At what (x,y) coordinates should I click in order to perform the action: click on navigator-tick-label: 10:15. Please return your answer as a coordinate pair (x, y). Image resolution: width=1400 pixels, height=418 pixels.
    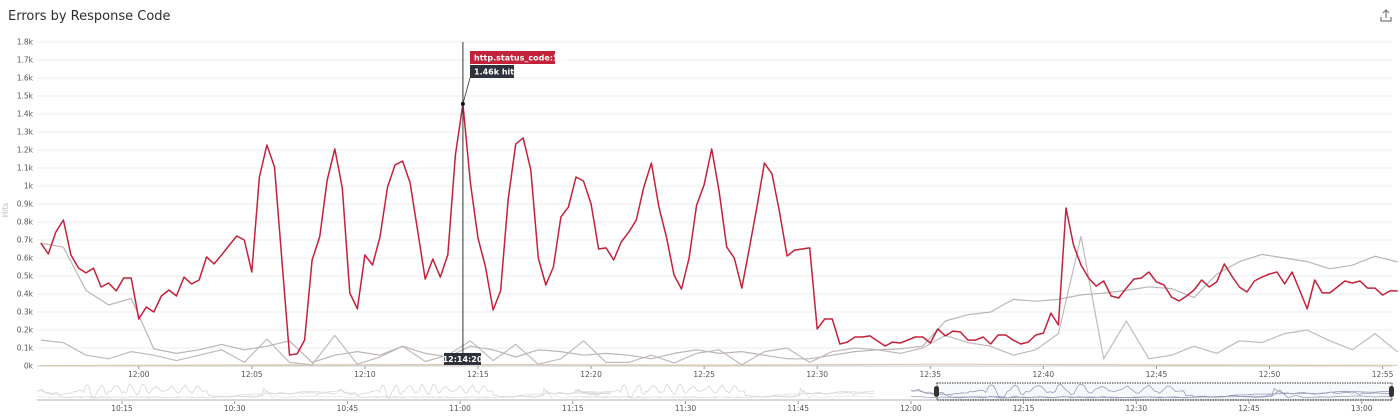
    Looking at the image, I should click on (122, 408).